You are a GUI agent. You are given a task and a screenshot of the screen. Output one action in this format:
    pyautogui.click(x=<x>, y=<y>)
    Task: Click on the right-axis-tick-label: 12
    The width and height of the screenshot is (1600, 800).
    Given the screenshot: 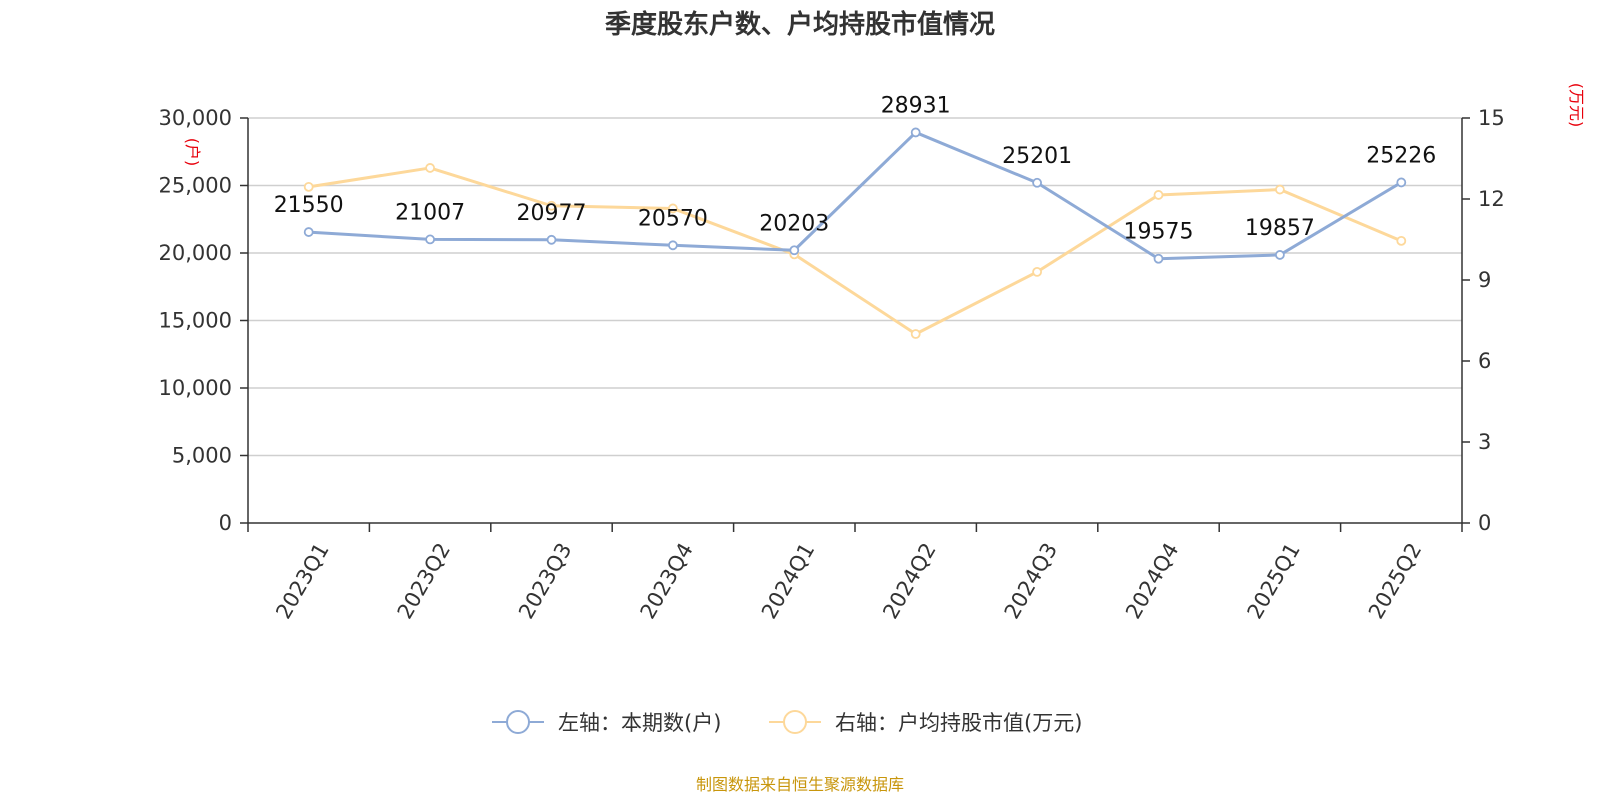 What is the action you would take?
    pyautogui.click(x=1491, y=199)
    